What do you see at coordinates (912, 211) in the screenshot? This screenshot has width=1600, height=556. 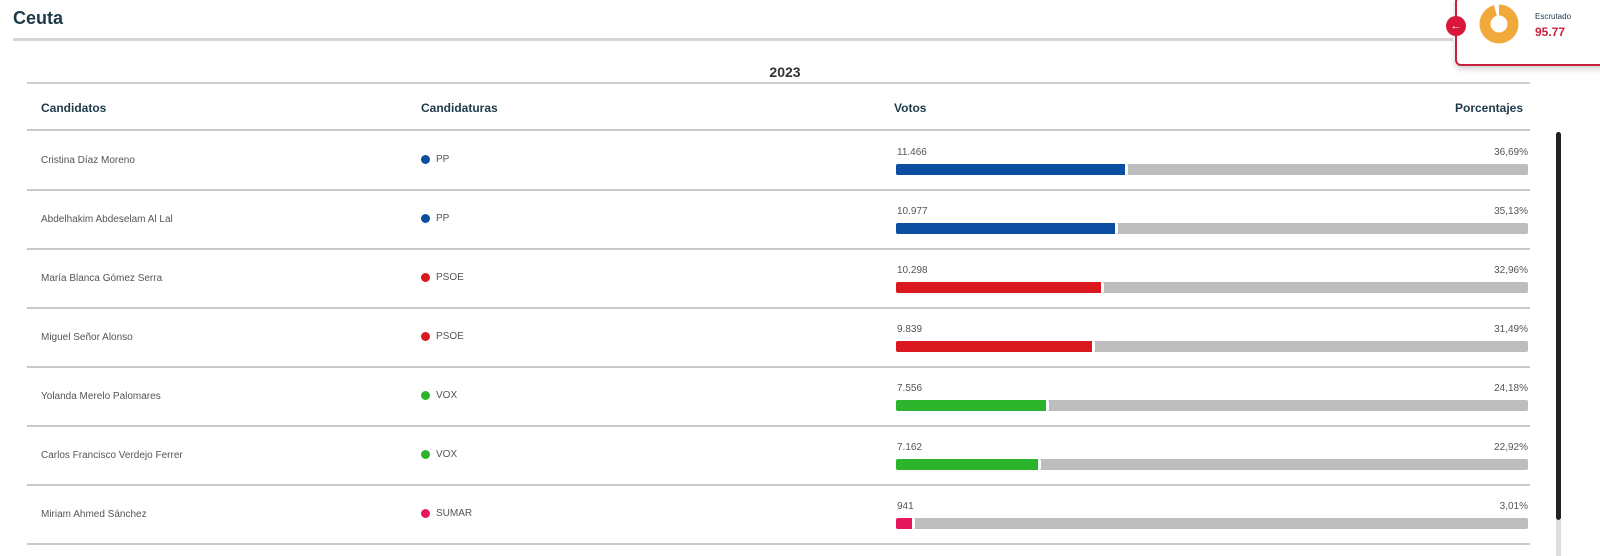 I see `vote-count: 10.977` at bounding box center [912, 211].